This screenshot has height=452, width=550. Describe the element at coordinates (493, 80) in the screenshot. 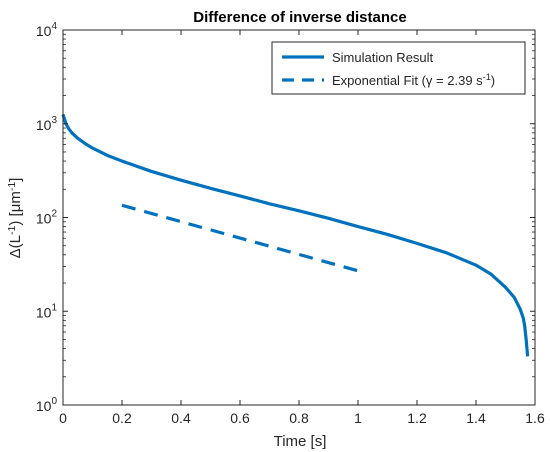

I see `label-segment: )` at that location.